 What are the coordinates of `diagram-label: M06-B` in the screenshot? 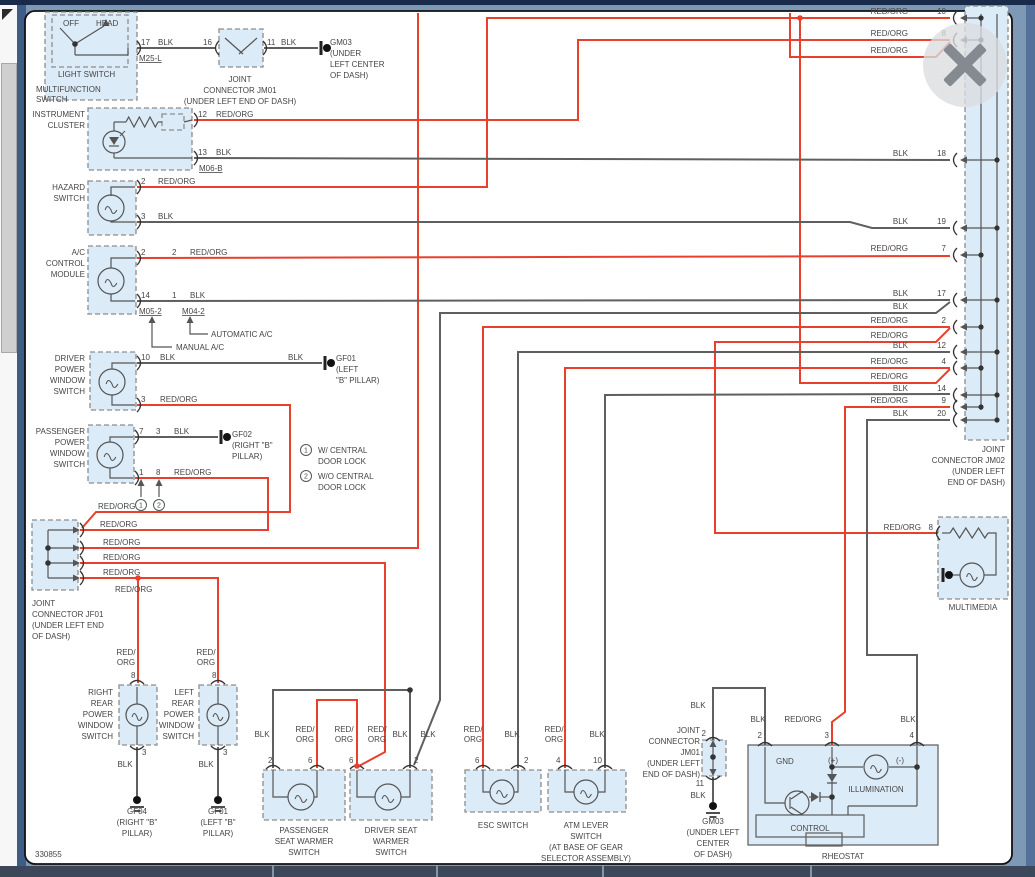 It's located at (211, 168).